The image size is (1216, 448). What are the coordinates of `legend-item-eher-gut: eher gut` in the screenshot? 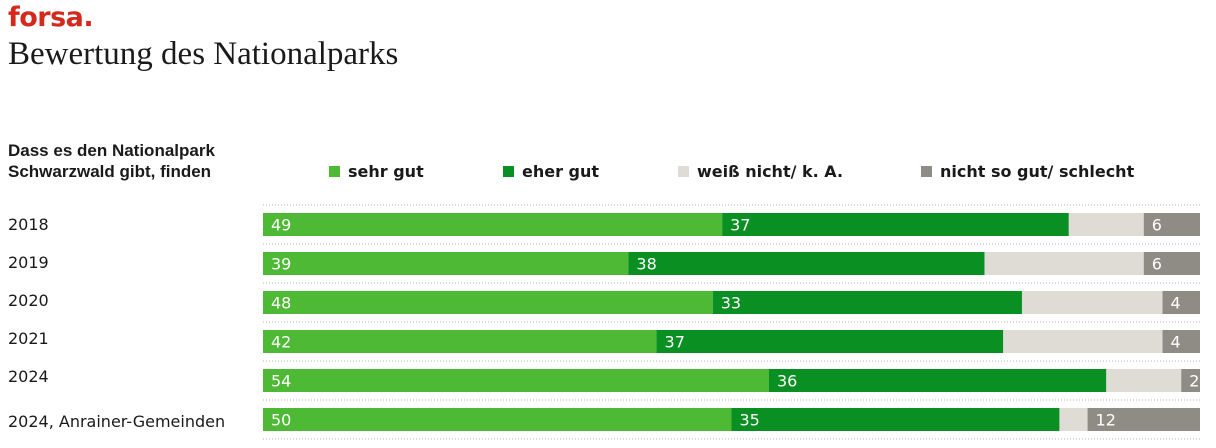 It's located at (551, 171).